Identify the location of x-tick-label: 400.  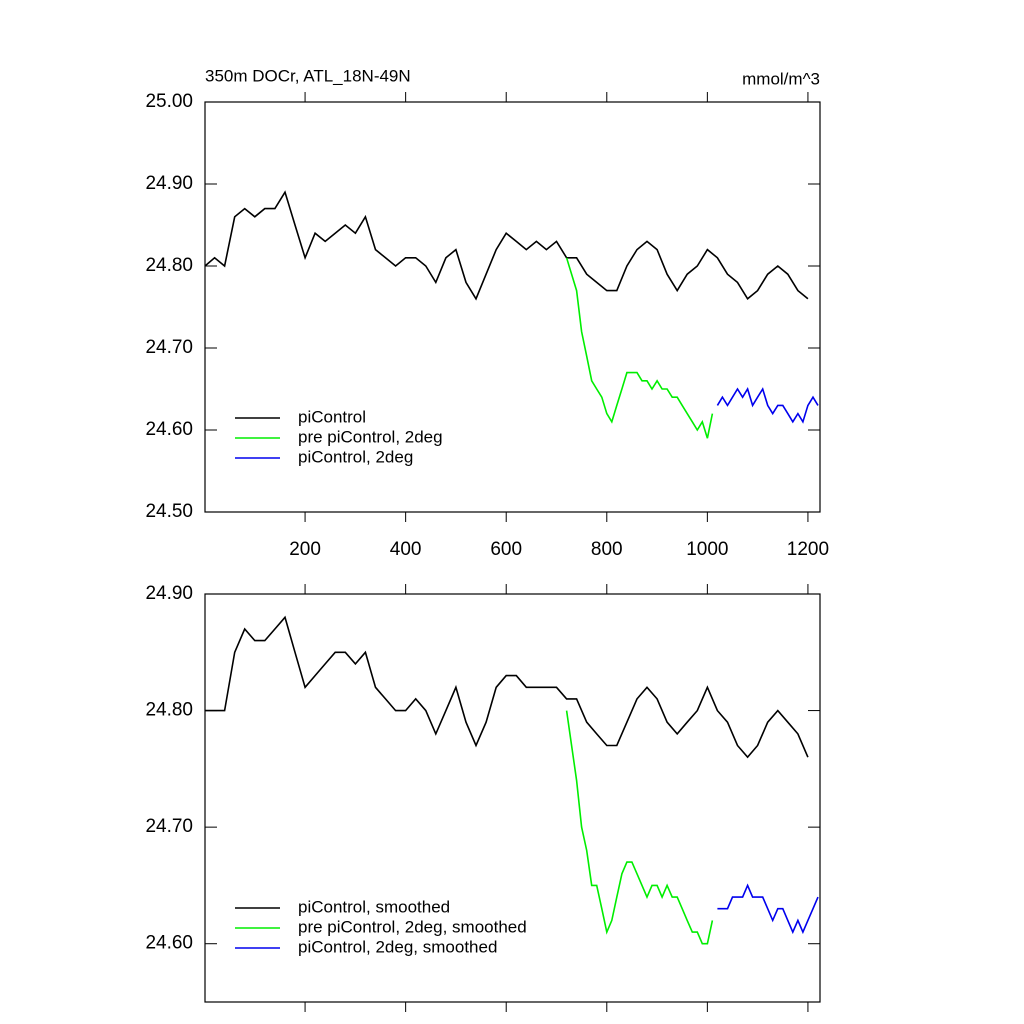
(406, 549).